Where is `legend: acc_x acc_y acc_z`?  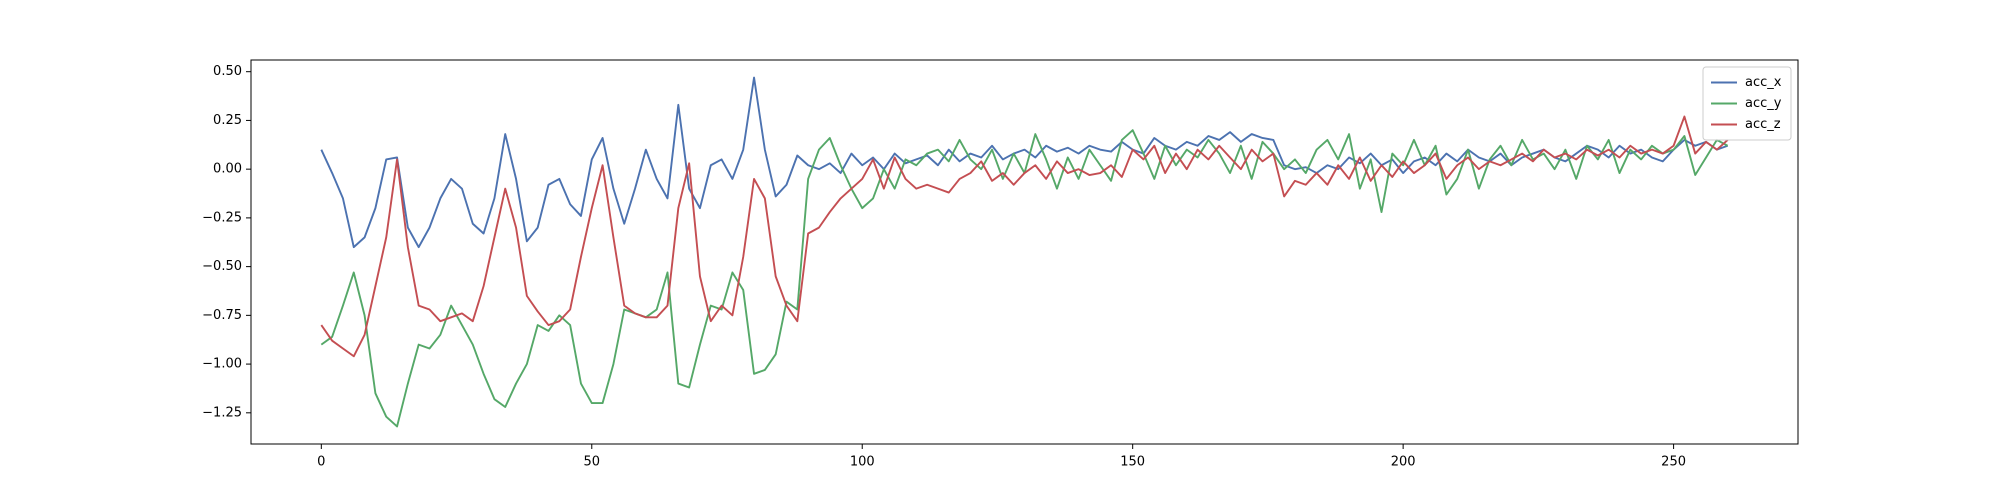
legend: acc_x acc_y acc_z is located at coordinates (1747, 103).